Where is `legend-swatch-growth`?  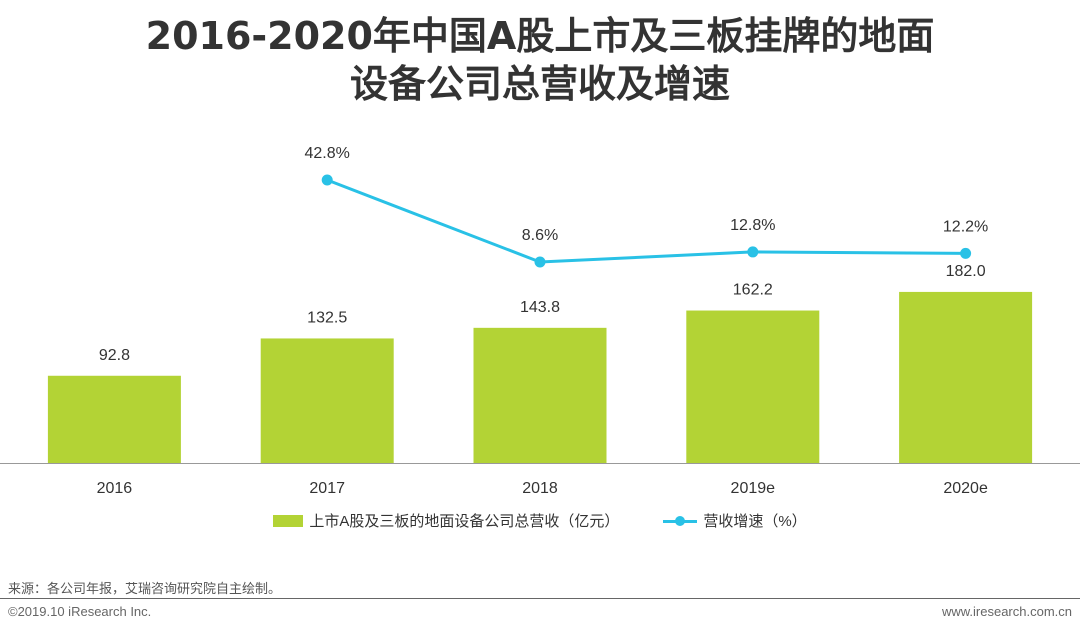 legend-swatch-growth is located at coordinates (680, 521).